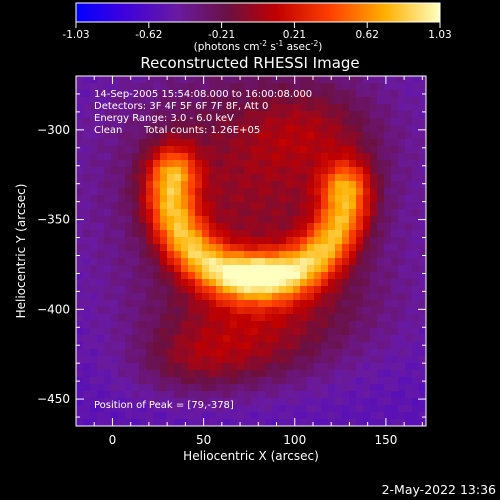 The width and height of the screenshot is (500, 500). What do you see at coordinates (53, 399) in the screenshot?
I see `y-tick-label: −450` at bounding box center [53, 399].